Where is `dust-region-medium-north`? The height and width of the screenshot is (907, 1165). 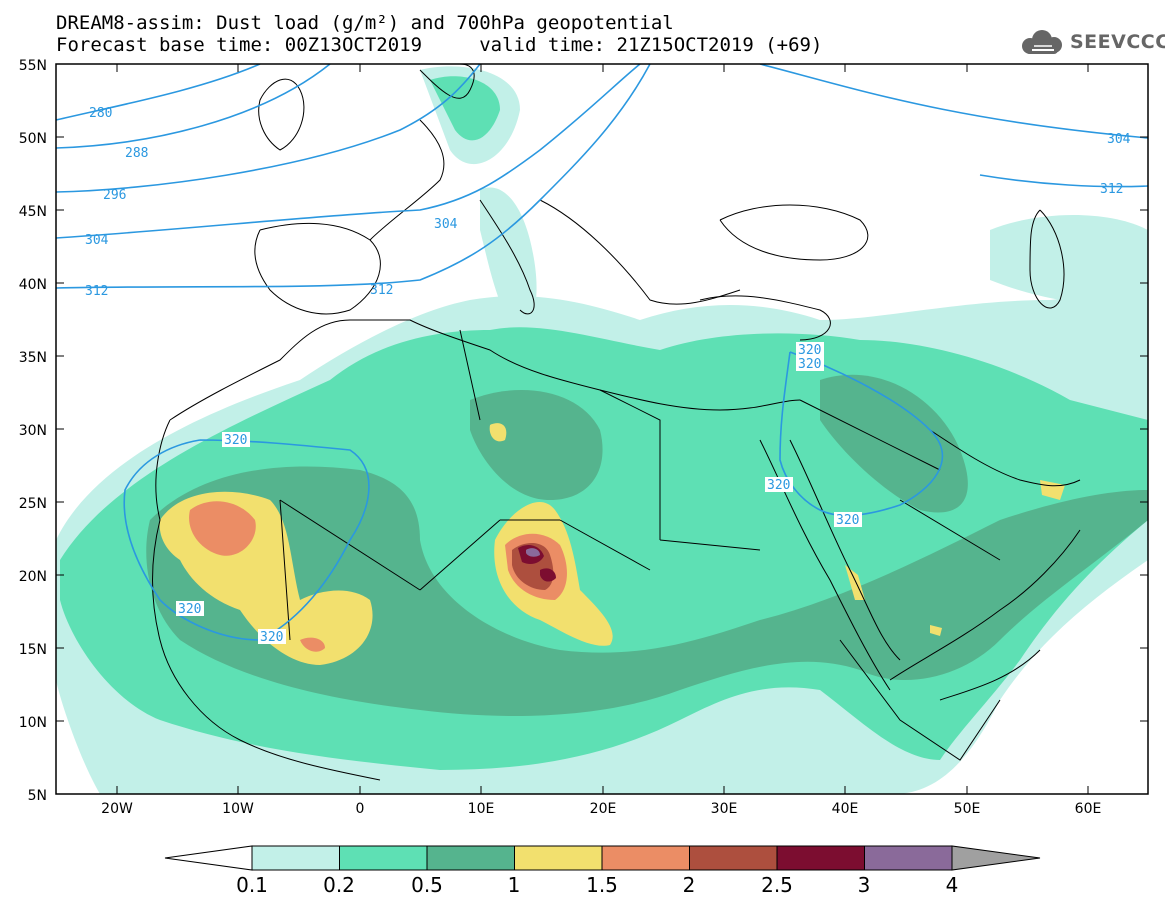
dust-region-medium-north is located at coordinates (465, 108).